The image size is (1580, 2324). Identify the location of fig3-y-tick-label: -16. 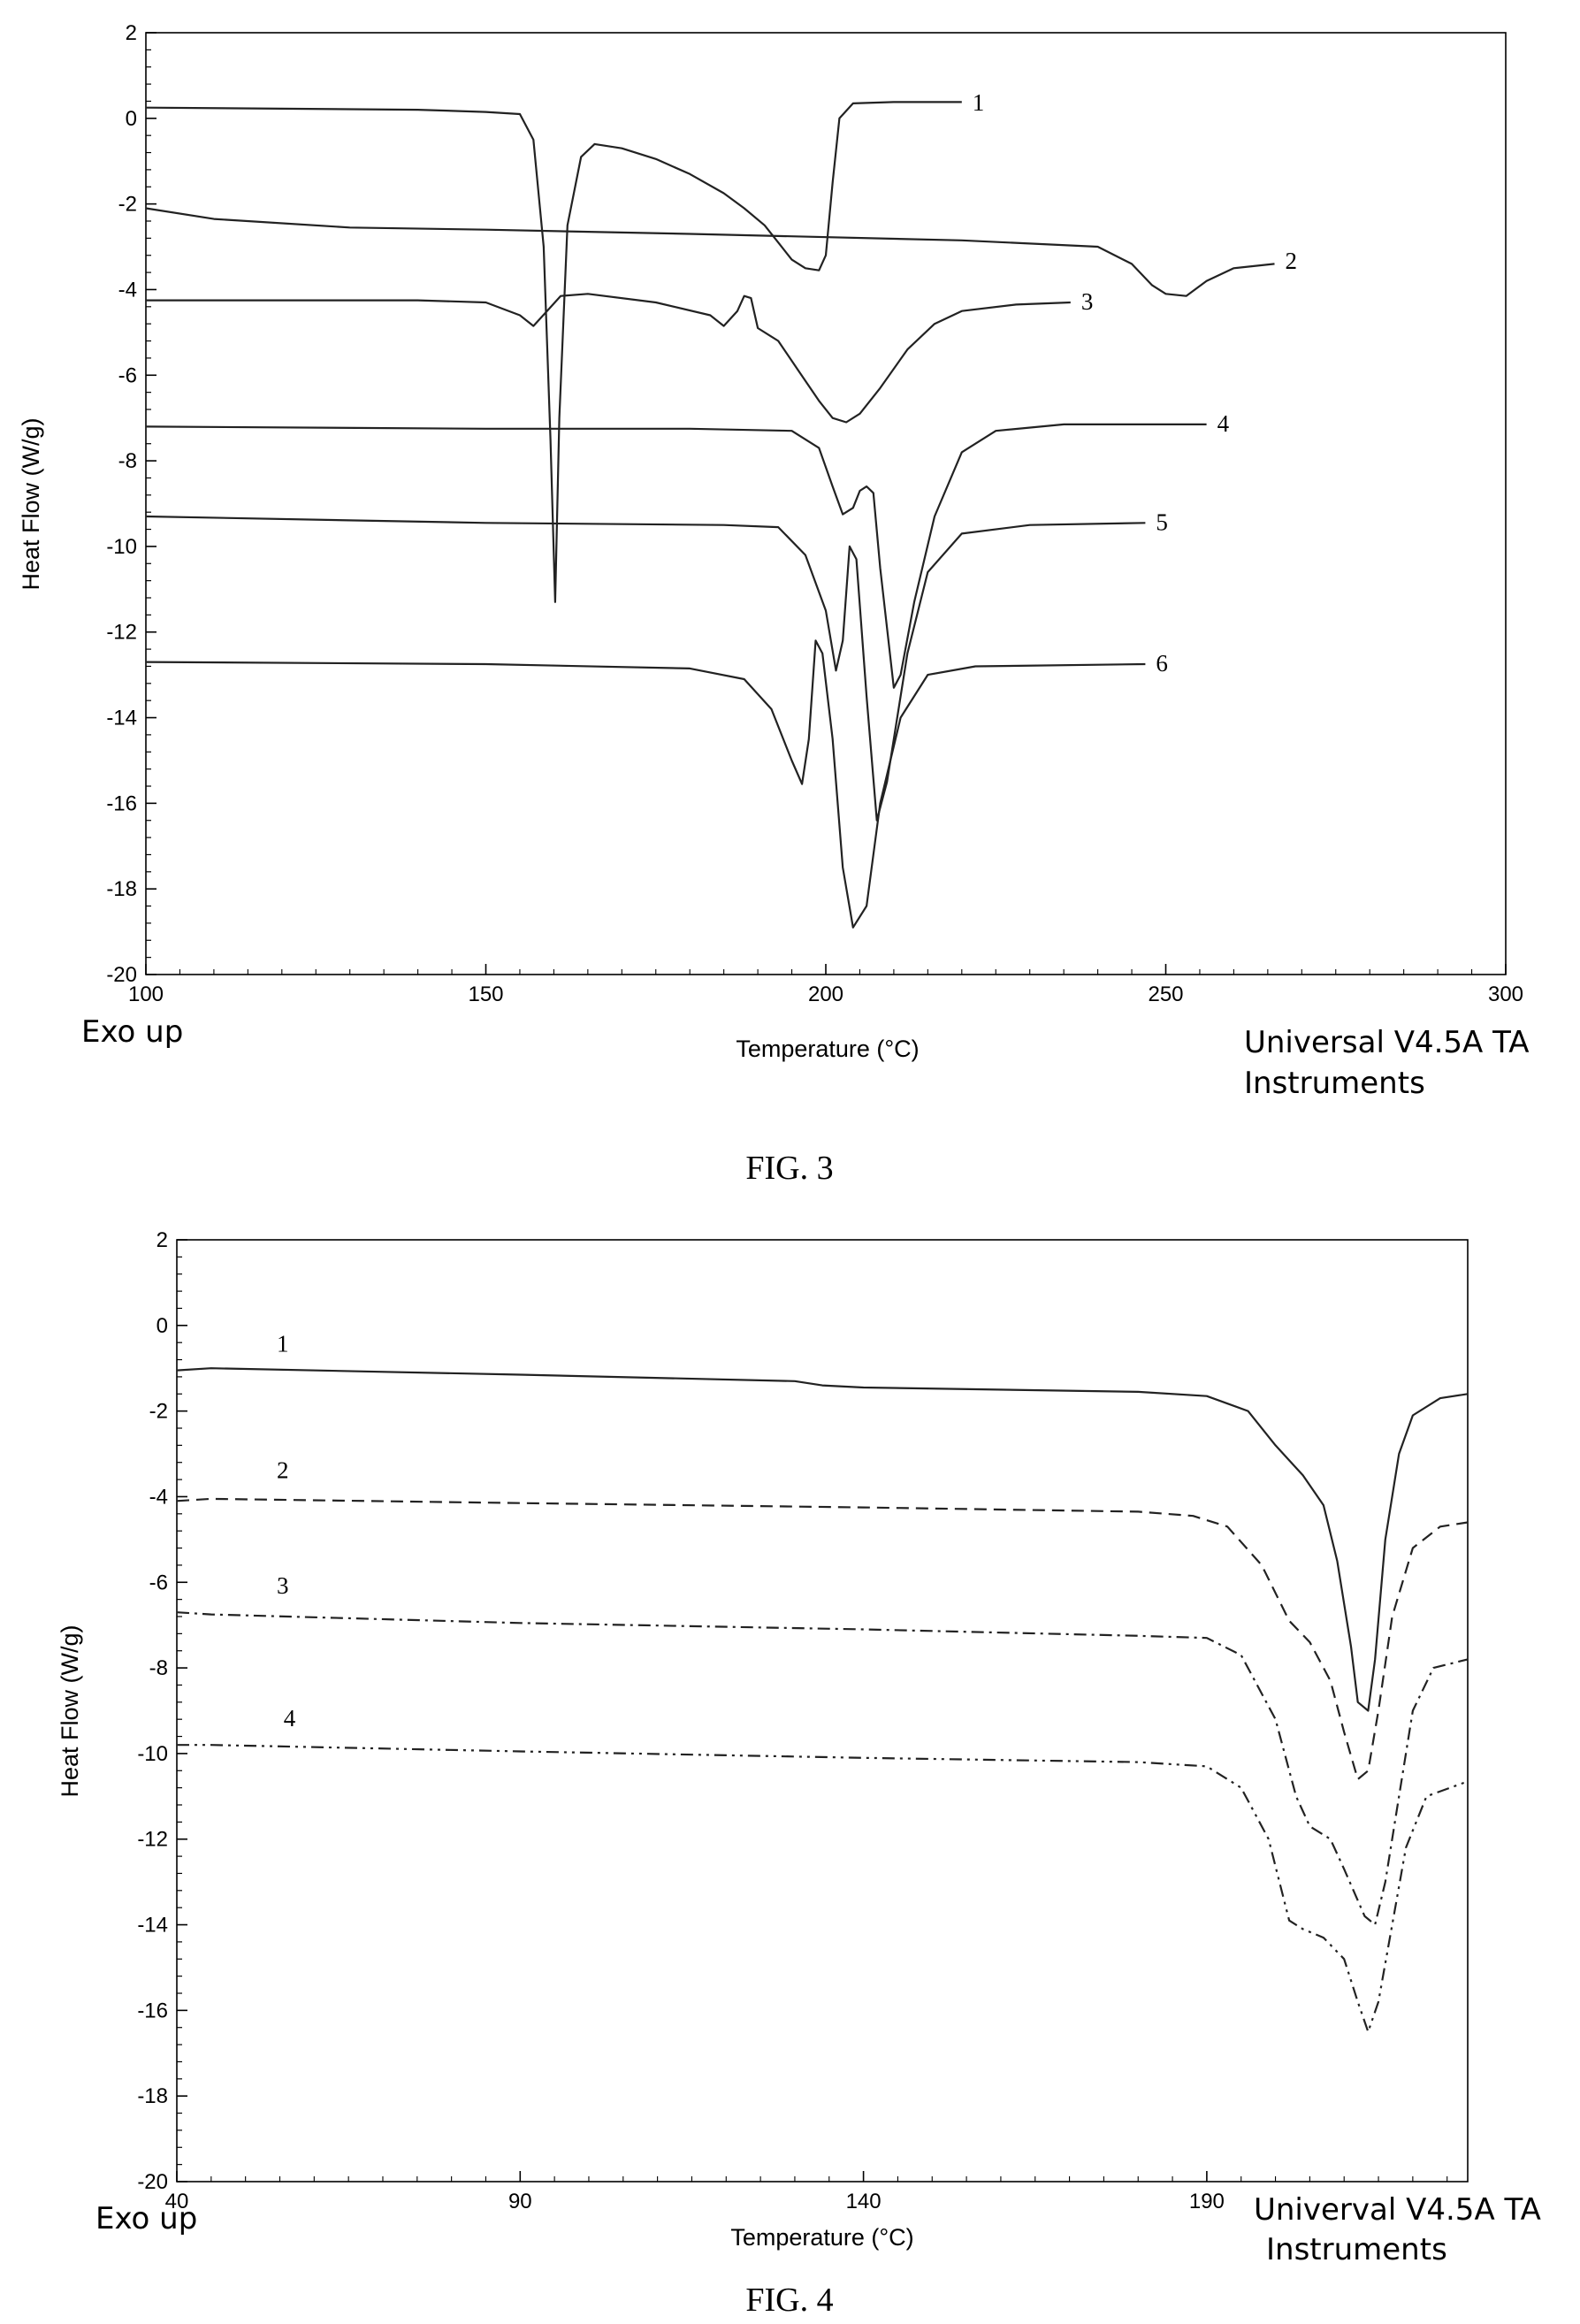
(122, 803).